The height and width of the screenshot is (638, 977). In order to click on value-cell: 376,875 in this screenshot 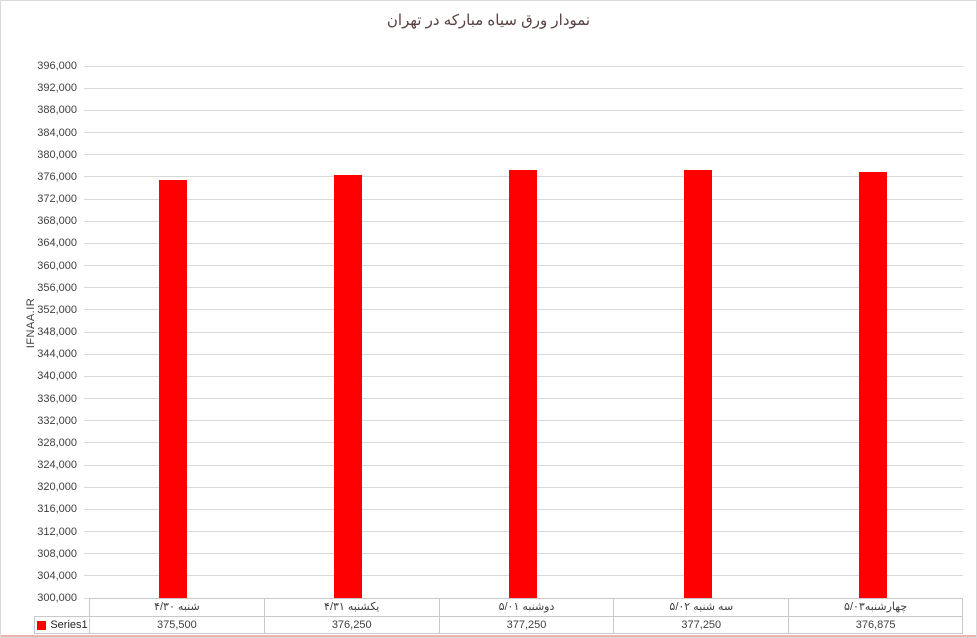, I will do `click(875, 625)`.